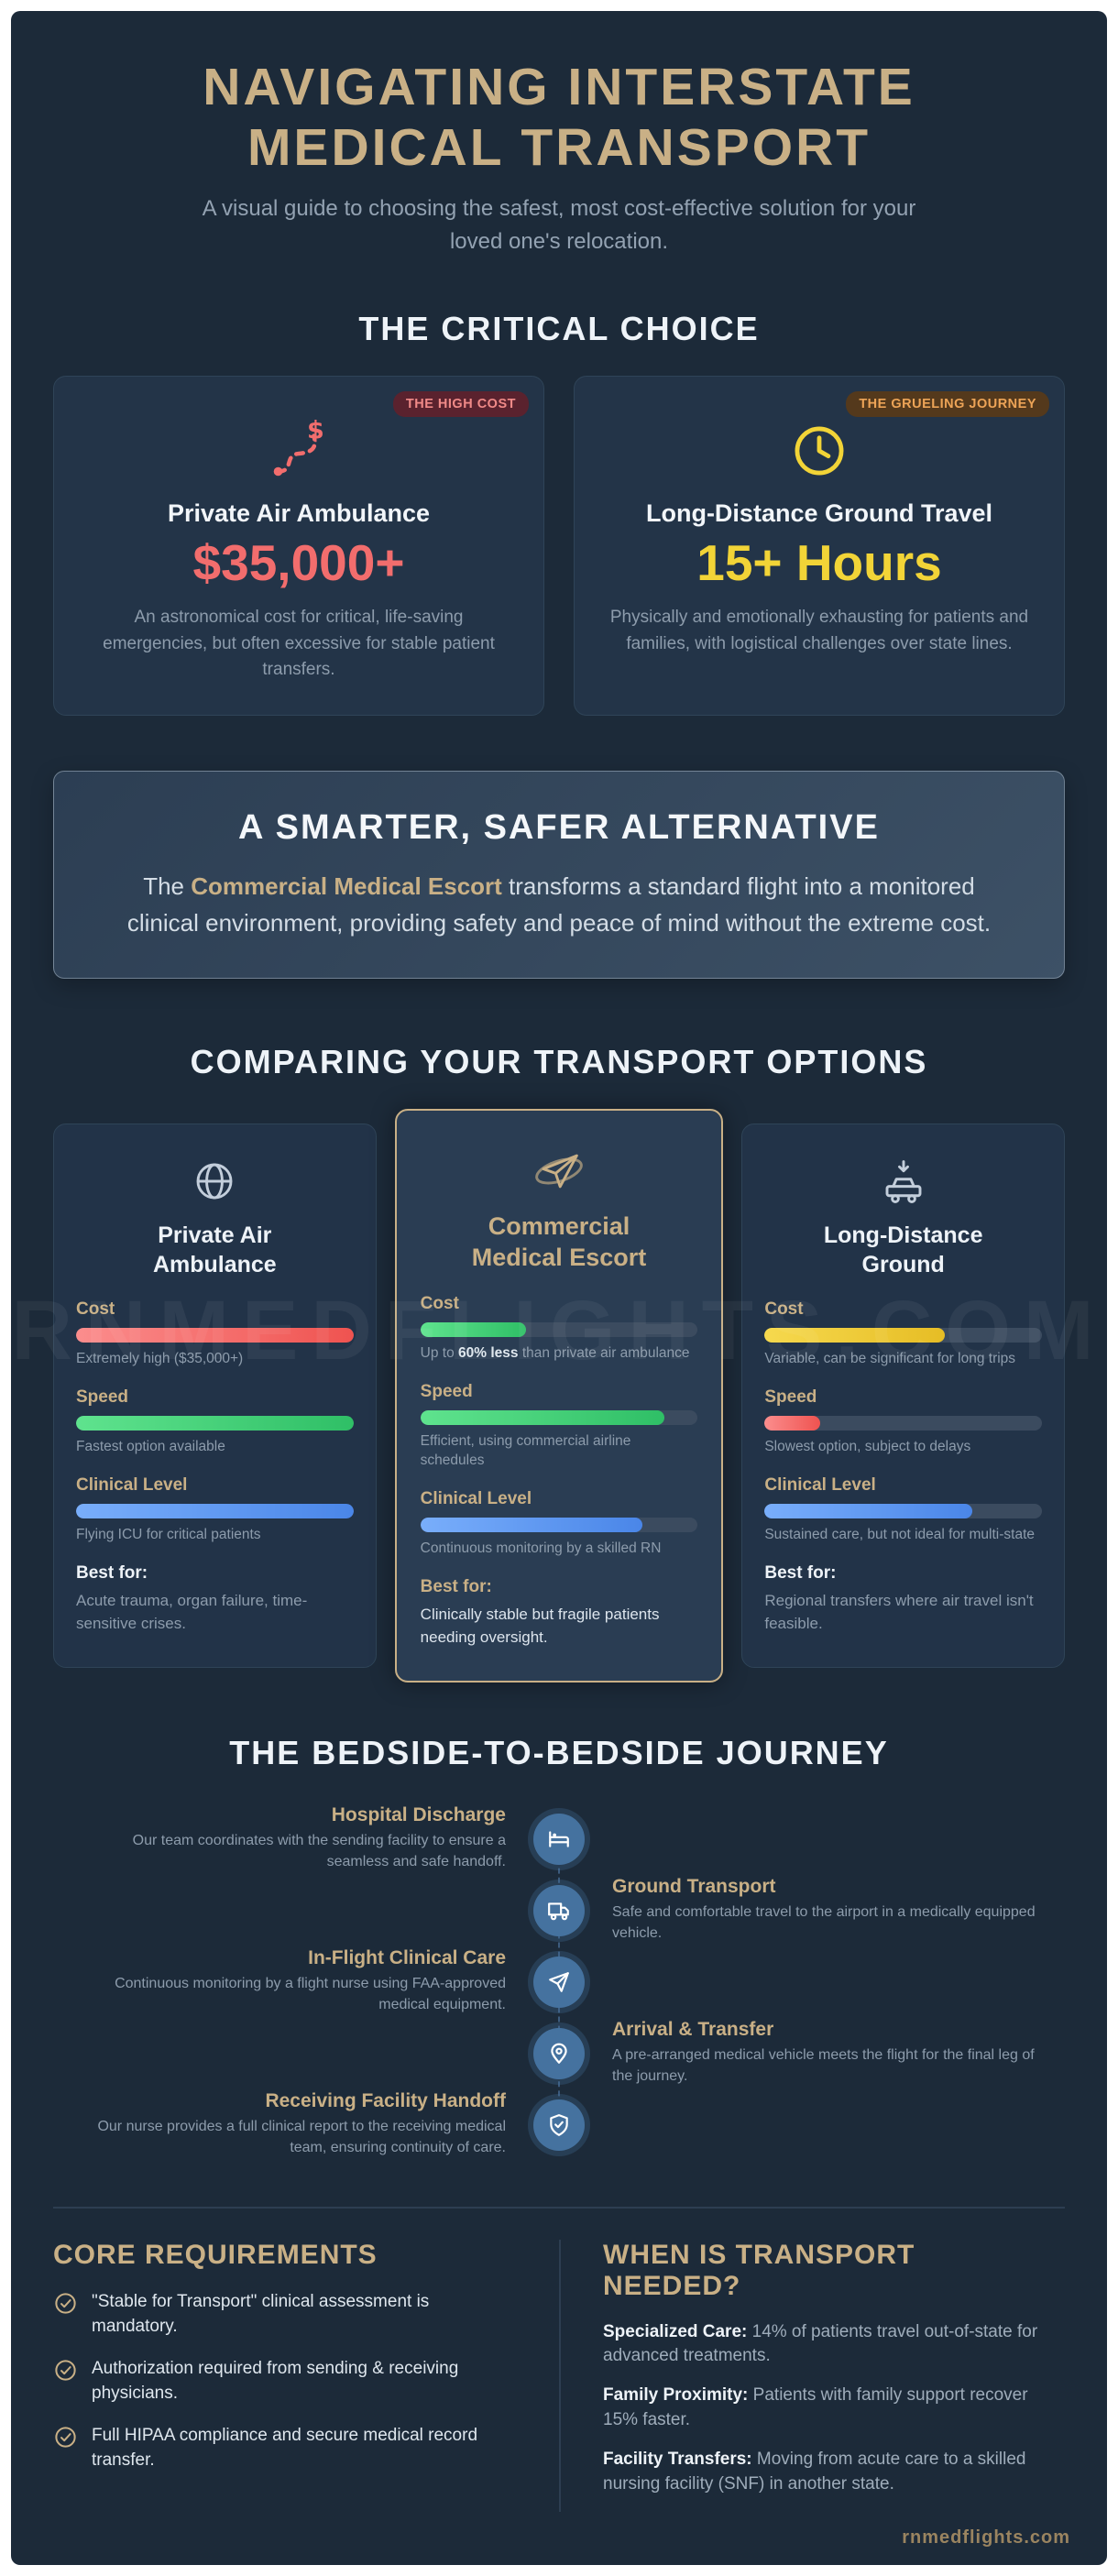 The image size is (1118, 2576). What do you see at coordinates (559, 87) in the screenshot?
I see `title-line-1: NAVIGATING INTERSTATE` at bounding box center [559, 87].